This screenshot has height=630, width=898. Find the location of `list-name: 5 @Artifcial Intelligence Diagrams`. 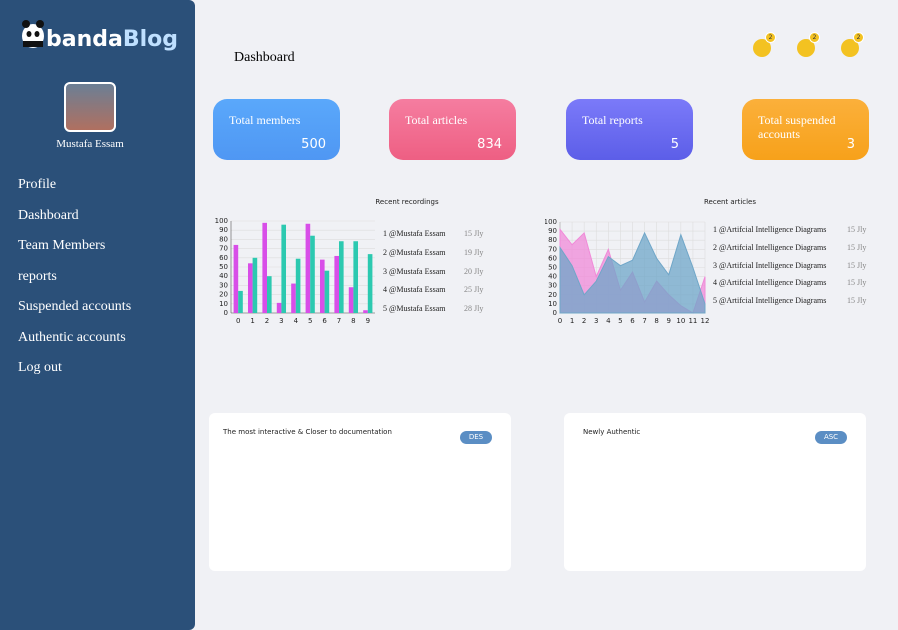

list-name: 5 @Artifcial Intelligence Diagrams is located at coordinates (770, 301).